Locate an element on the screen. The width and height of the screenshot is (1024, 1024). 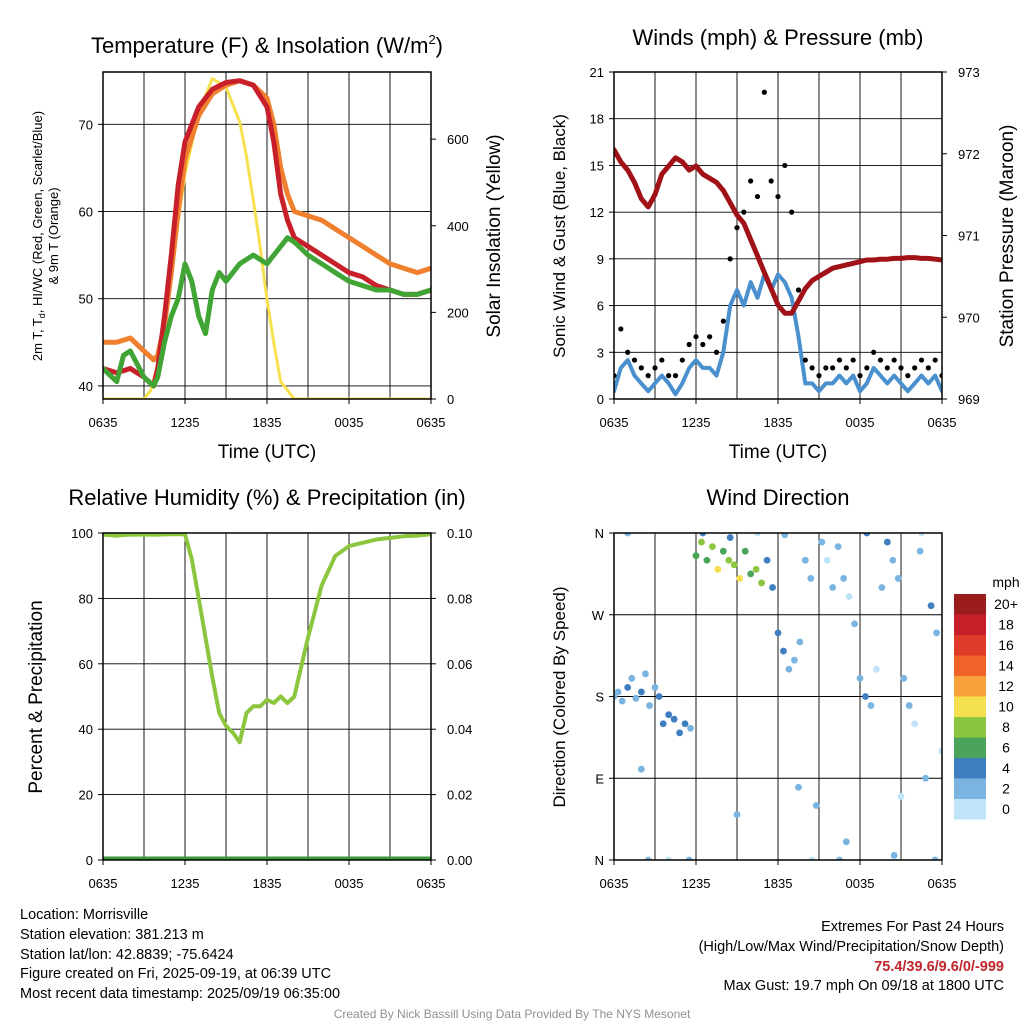
x-tick-label: 1235 is located at coordinates (185, 883).